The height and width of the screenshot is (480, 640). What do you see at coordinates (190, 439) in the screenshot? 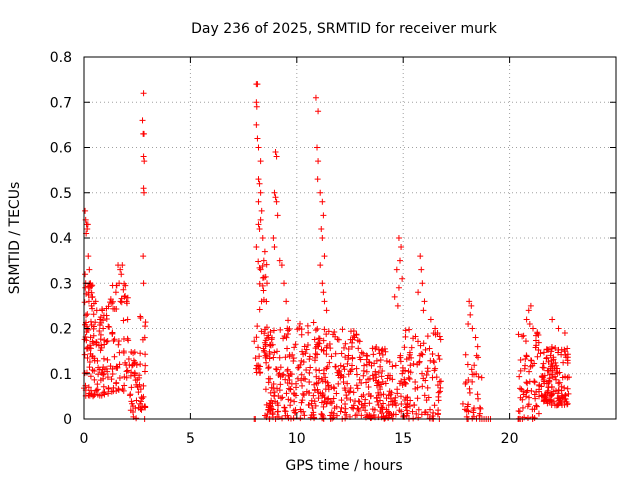
I see `x-tick-label: 5` at bounding box center [190, 439].